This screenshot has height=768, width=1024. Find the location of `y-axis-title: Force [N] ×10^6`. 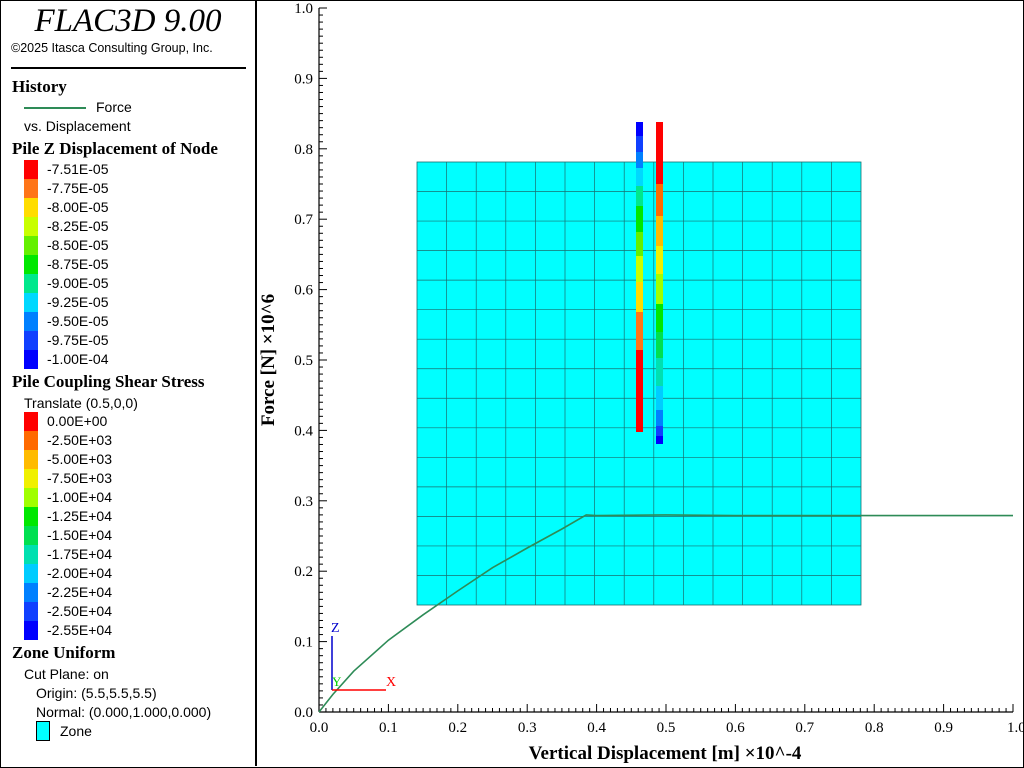

y-axis-title: Force [N] ×10^6 is located at coordinates (268, 360).